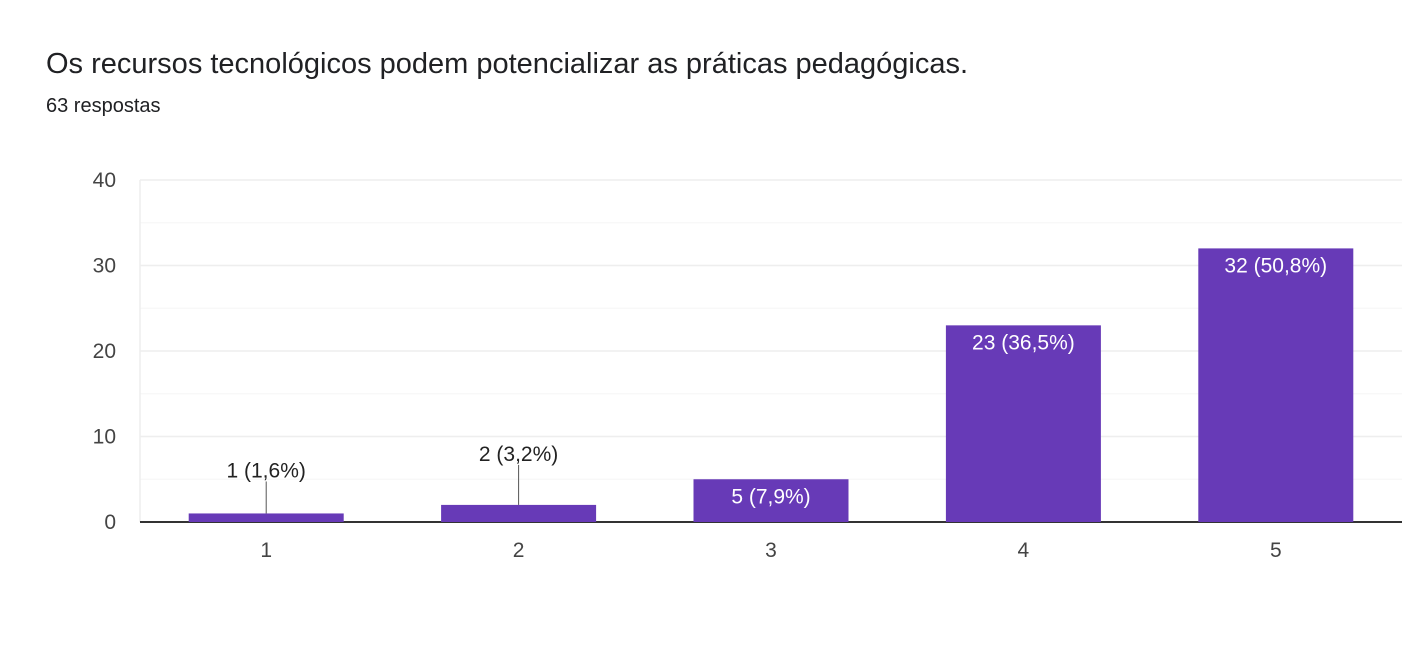 The image size is (1402, 666). Describe the element at coordinates (104, 180) in the screenshot. I see `y-tick-label: 40` at that location.